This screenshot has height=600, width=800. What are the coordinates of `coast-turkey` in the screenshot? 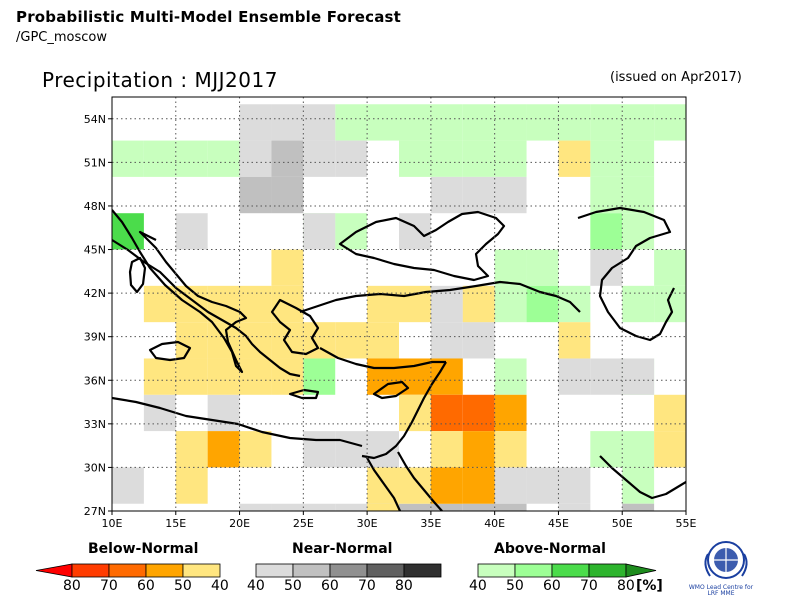 It's located at (440, 297).